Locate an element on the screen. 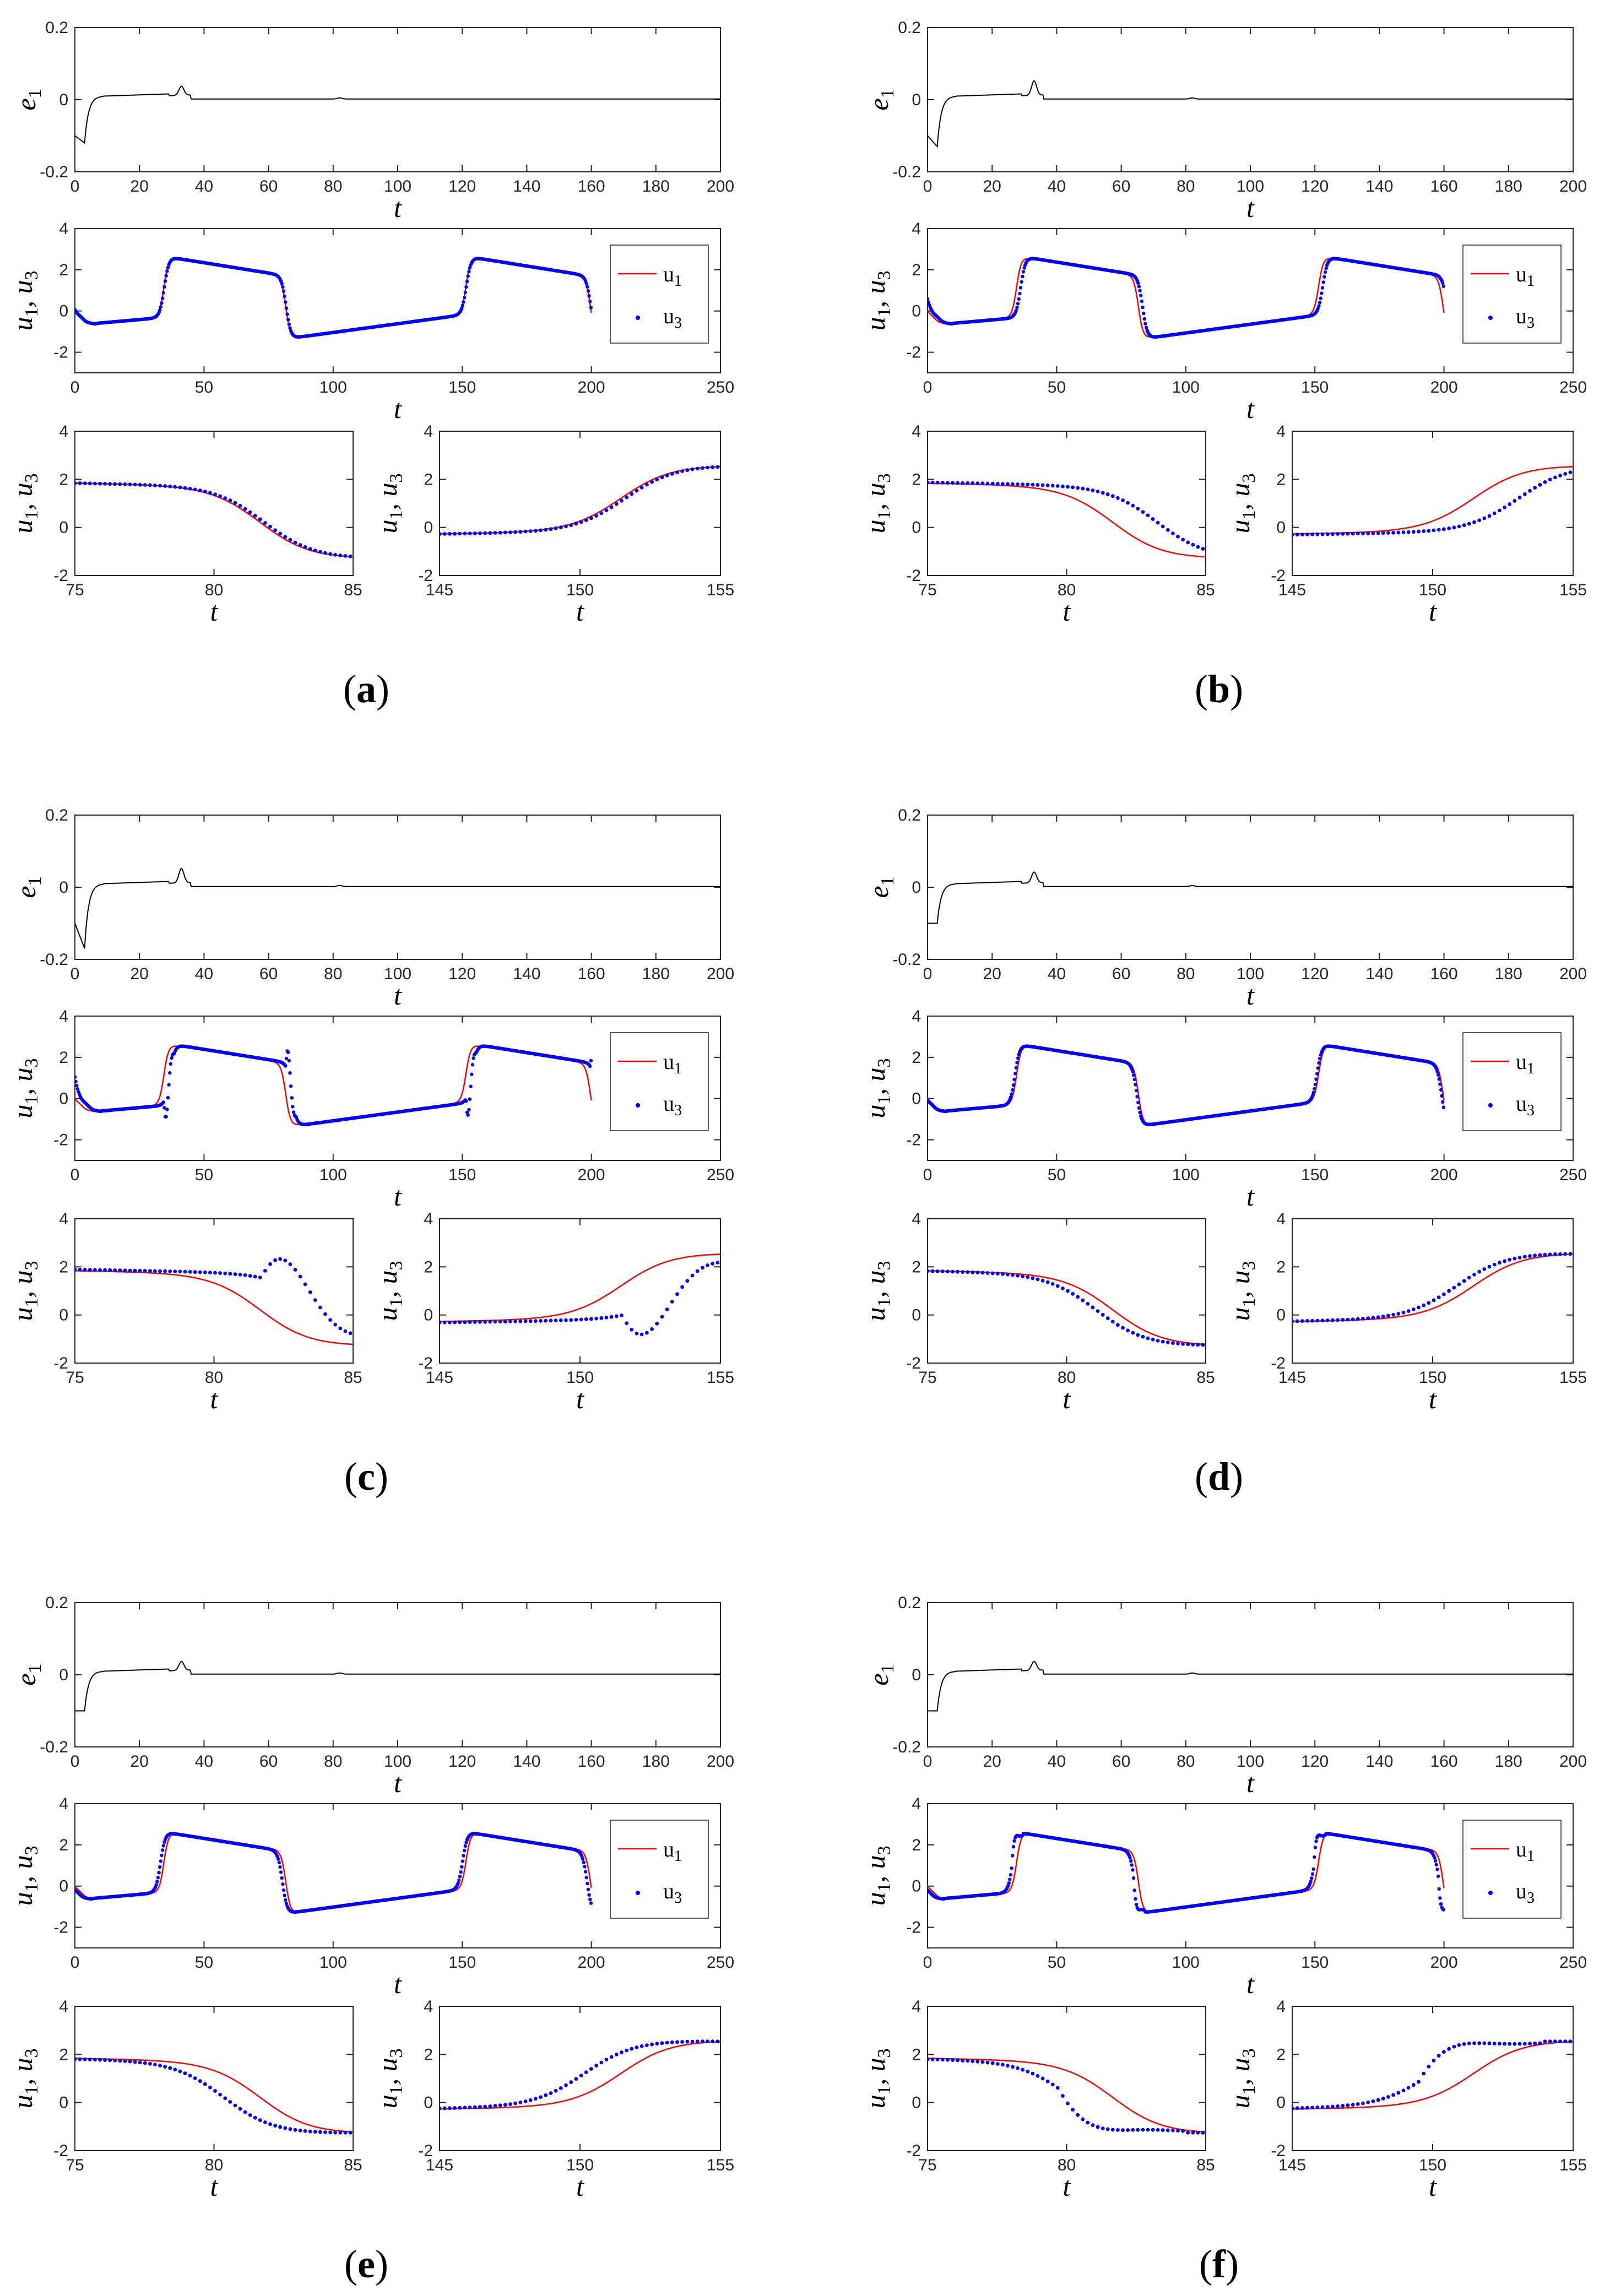 The width and height of the screenshot is (1599, 2296). x-tick-label: 50 is located at coordinates (1057, 1963).